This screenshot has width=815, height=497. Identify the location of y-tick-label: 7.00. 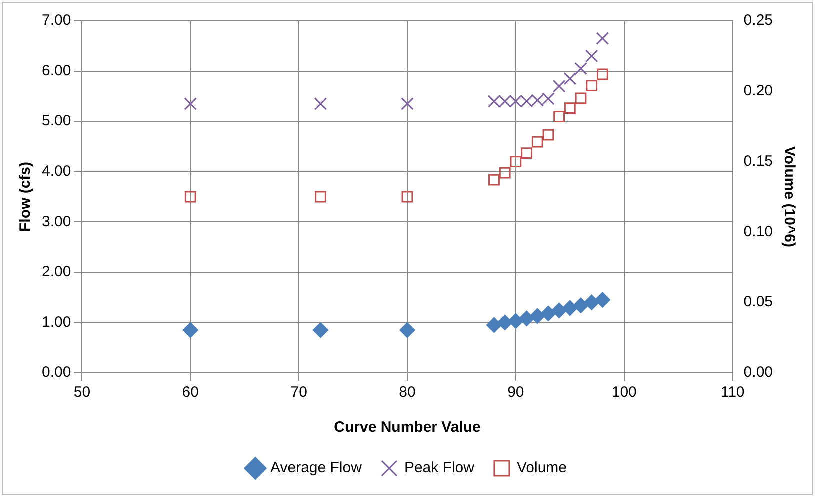
(57, 21).